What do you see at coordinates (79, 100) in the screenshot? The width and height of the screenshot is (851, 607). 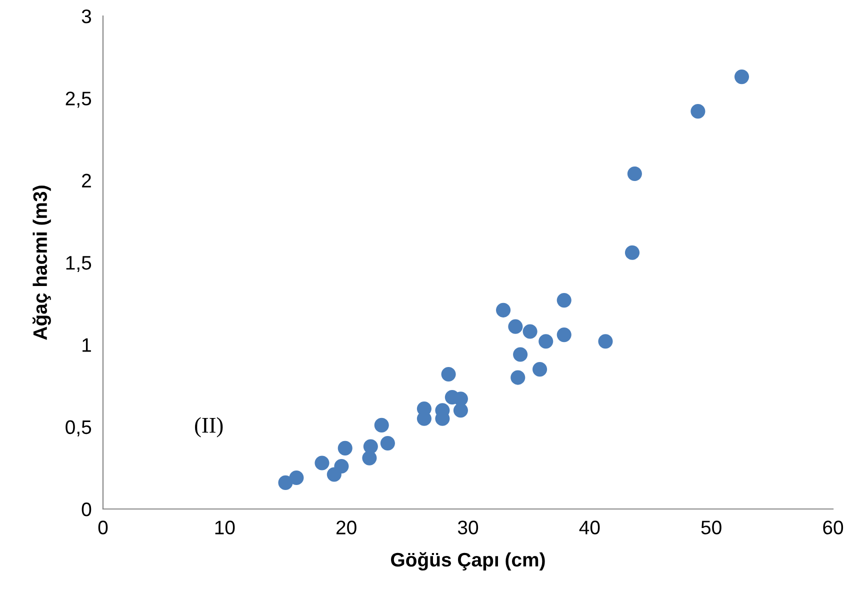 I see `y-tick-label: 2,5` at bounding box center [79, 100].